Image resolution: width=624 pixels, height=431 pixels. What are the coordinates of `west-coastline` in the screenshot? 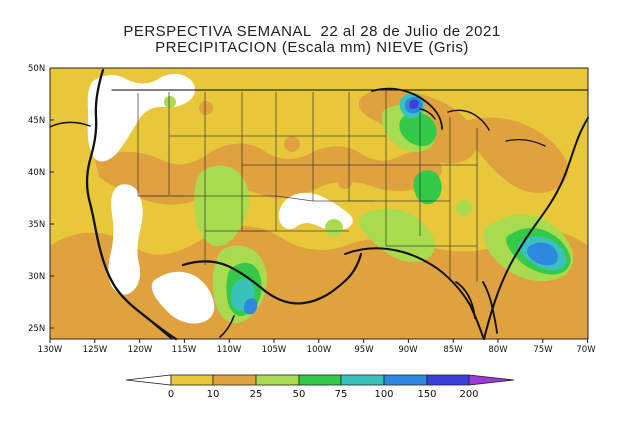 It's located at (131, 204).